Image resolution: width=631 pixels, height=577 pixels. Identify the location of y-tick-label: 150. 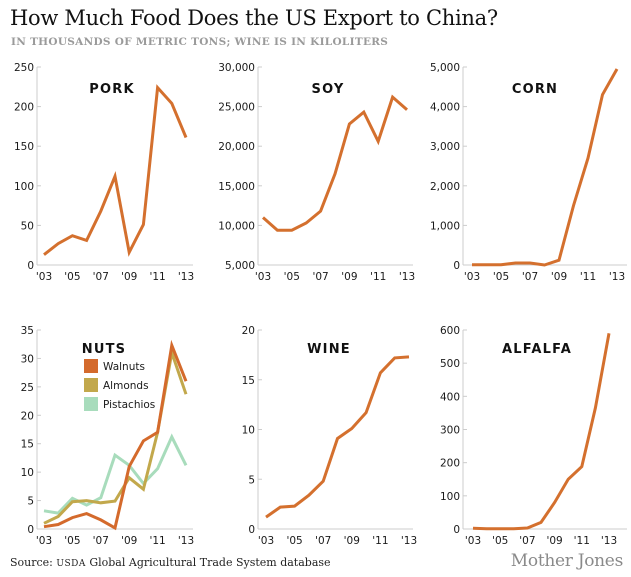
(24, 147).